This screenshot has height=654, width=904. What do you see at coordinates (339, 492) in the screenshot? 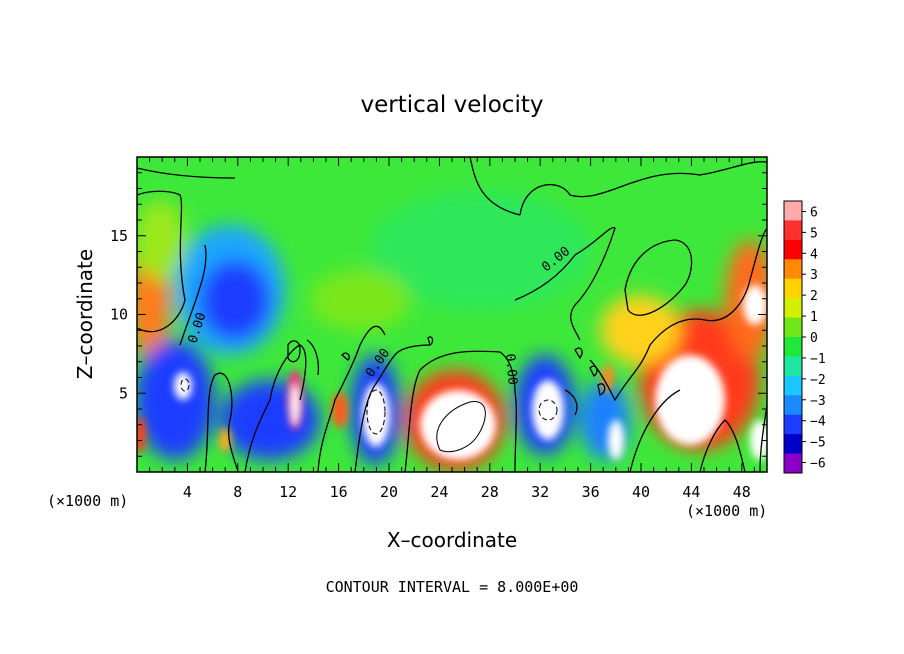
I see `x-tick-label: 16` at bounding box center [339, 492].